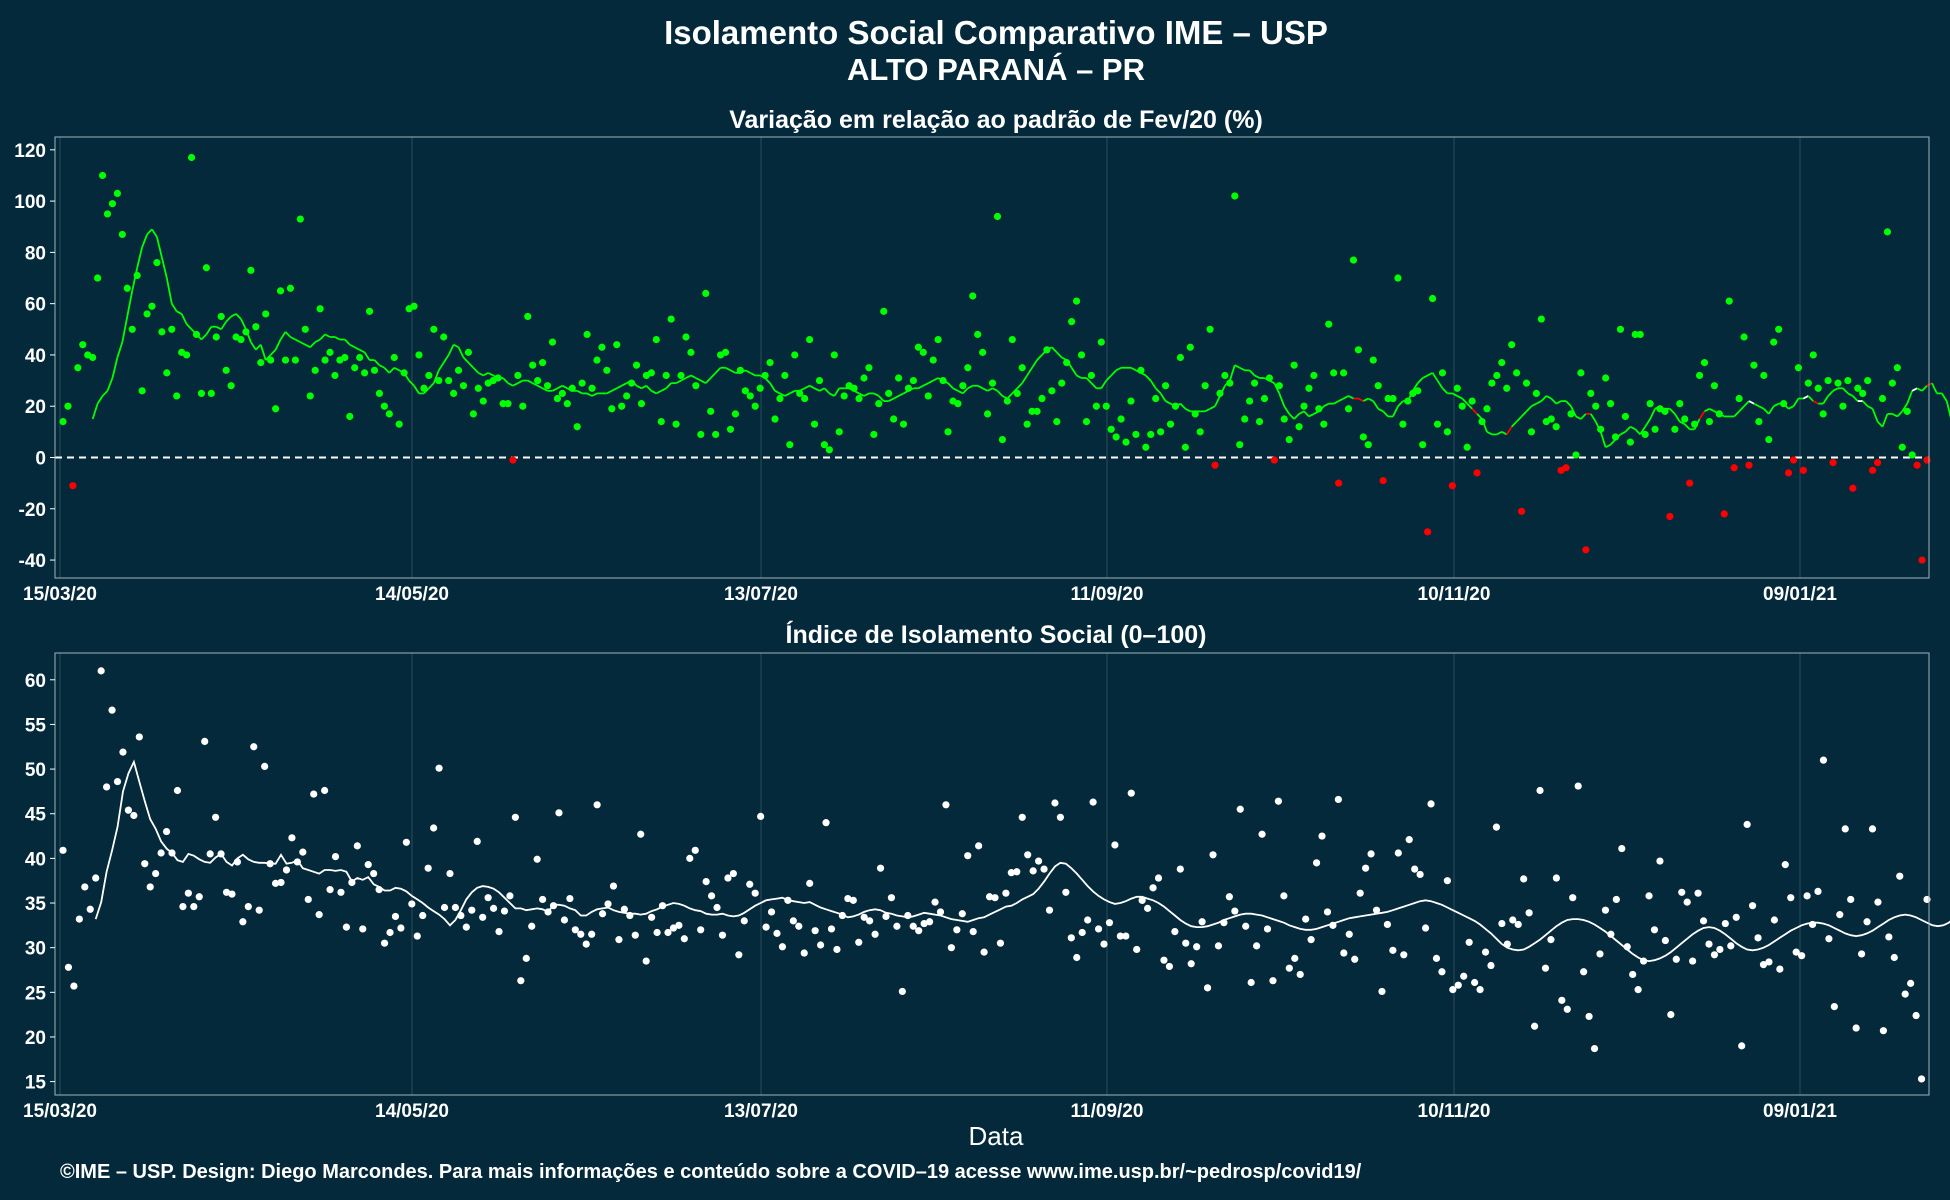 This screenshot has height=1200, width=1950. I want to click on y-tick-label: 55, so click(36, 725).